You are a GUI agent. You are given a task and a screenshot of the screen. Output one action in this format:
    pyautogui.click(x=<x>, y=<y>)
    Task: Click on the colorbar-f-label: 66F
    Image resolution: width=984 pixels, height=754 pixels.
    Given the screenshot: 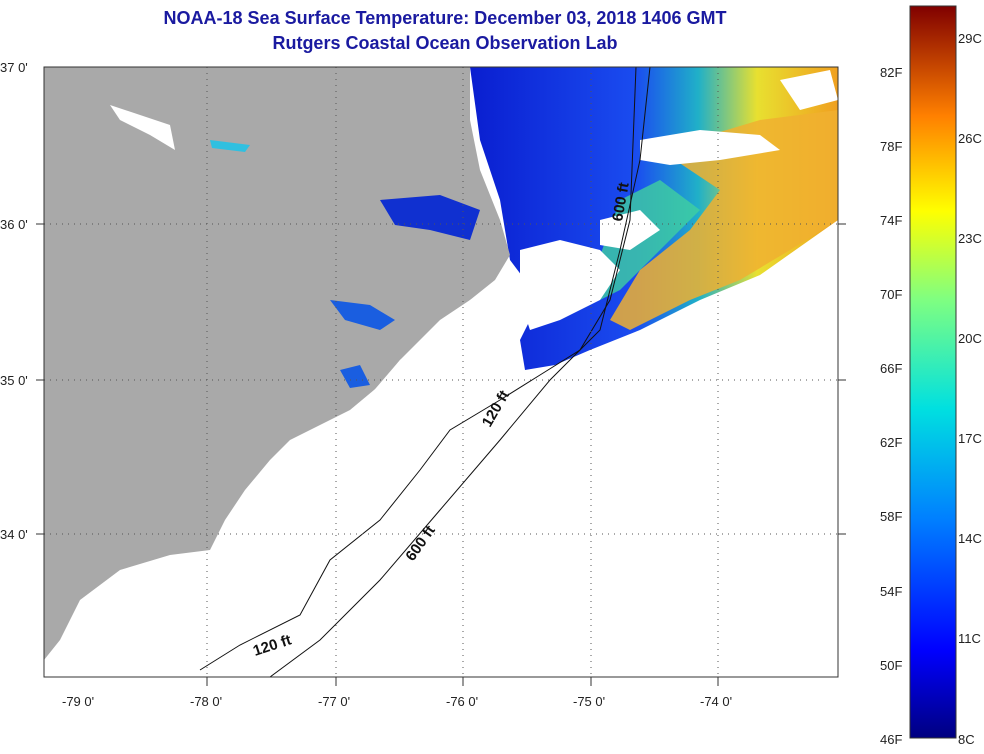 What is the action you would take?
    pyautogui.click(x=891, y=368)
    